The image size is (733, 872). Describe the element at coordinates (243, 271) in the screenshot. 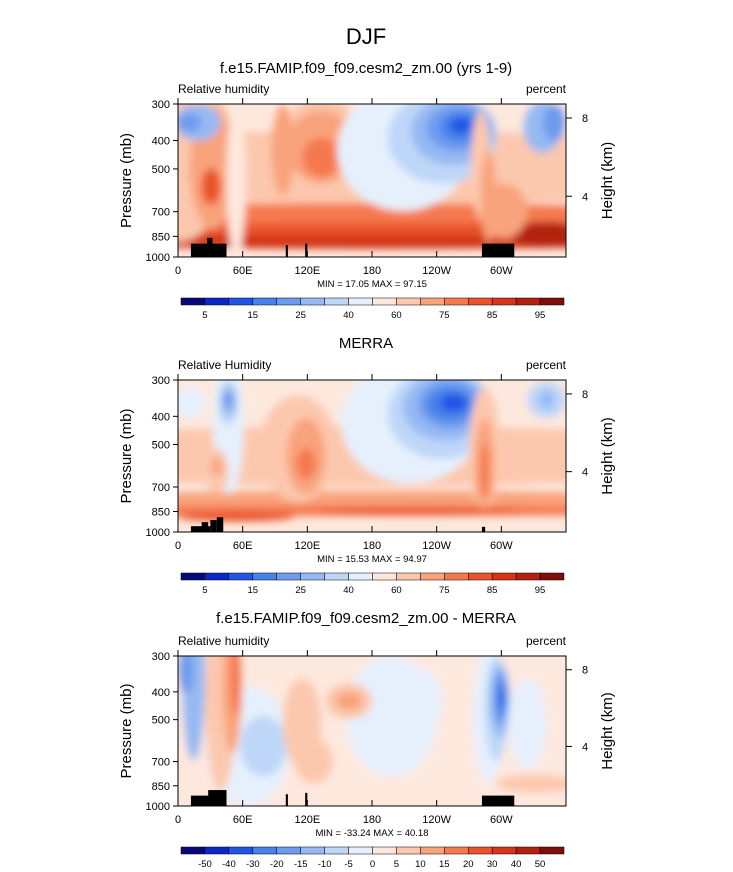

I see `x-tick-label: 60E` at that location.